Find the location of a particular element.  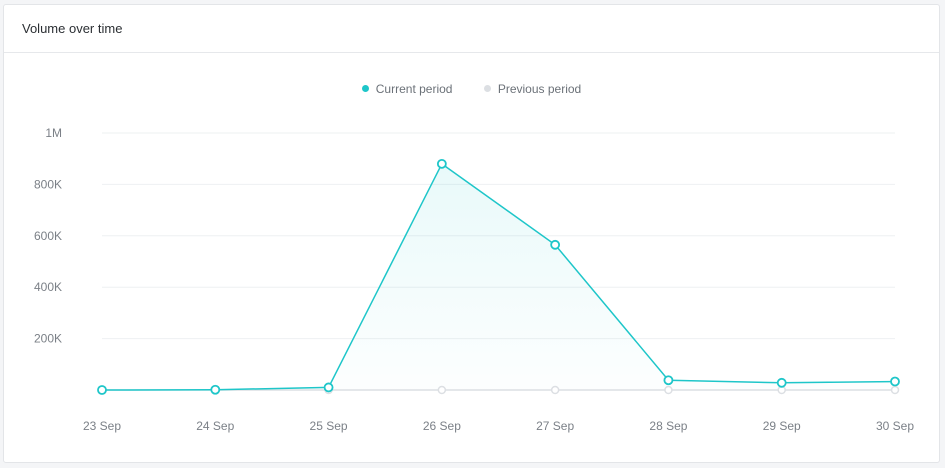

chart-legend: Current period Previous period is located at coordinates (471, 88).